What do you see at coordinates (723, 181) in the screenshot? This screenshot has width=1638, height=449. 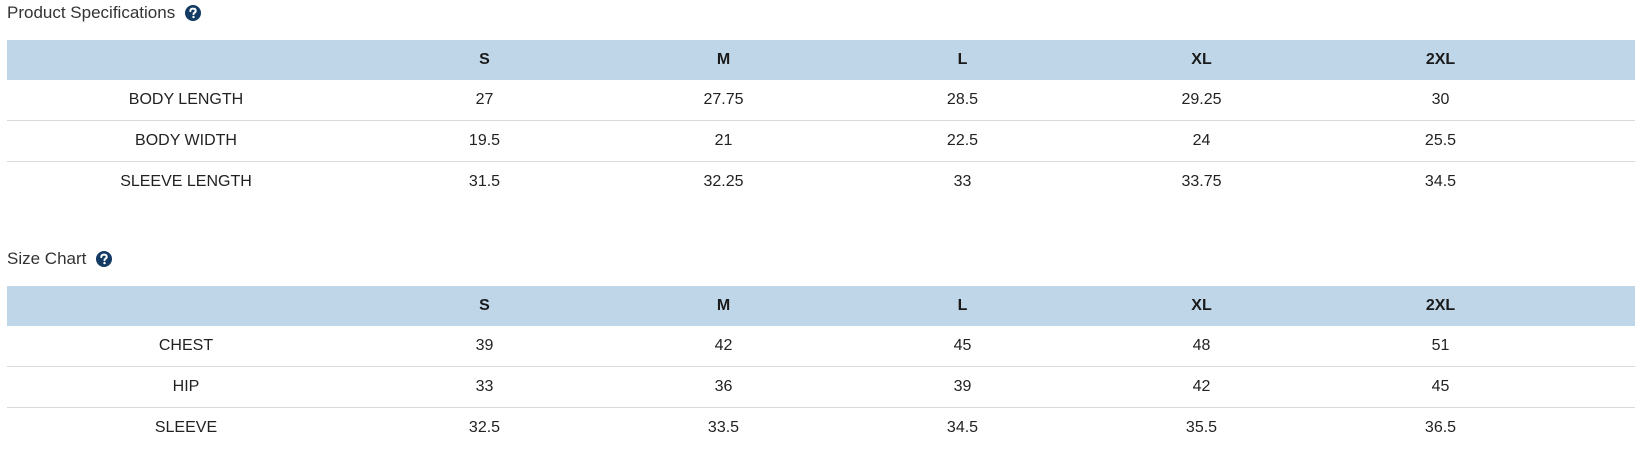 I see `value-cell: 32.25` at bounding box center [723, 181].